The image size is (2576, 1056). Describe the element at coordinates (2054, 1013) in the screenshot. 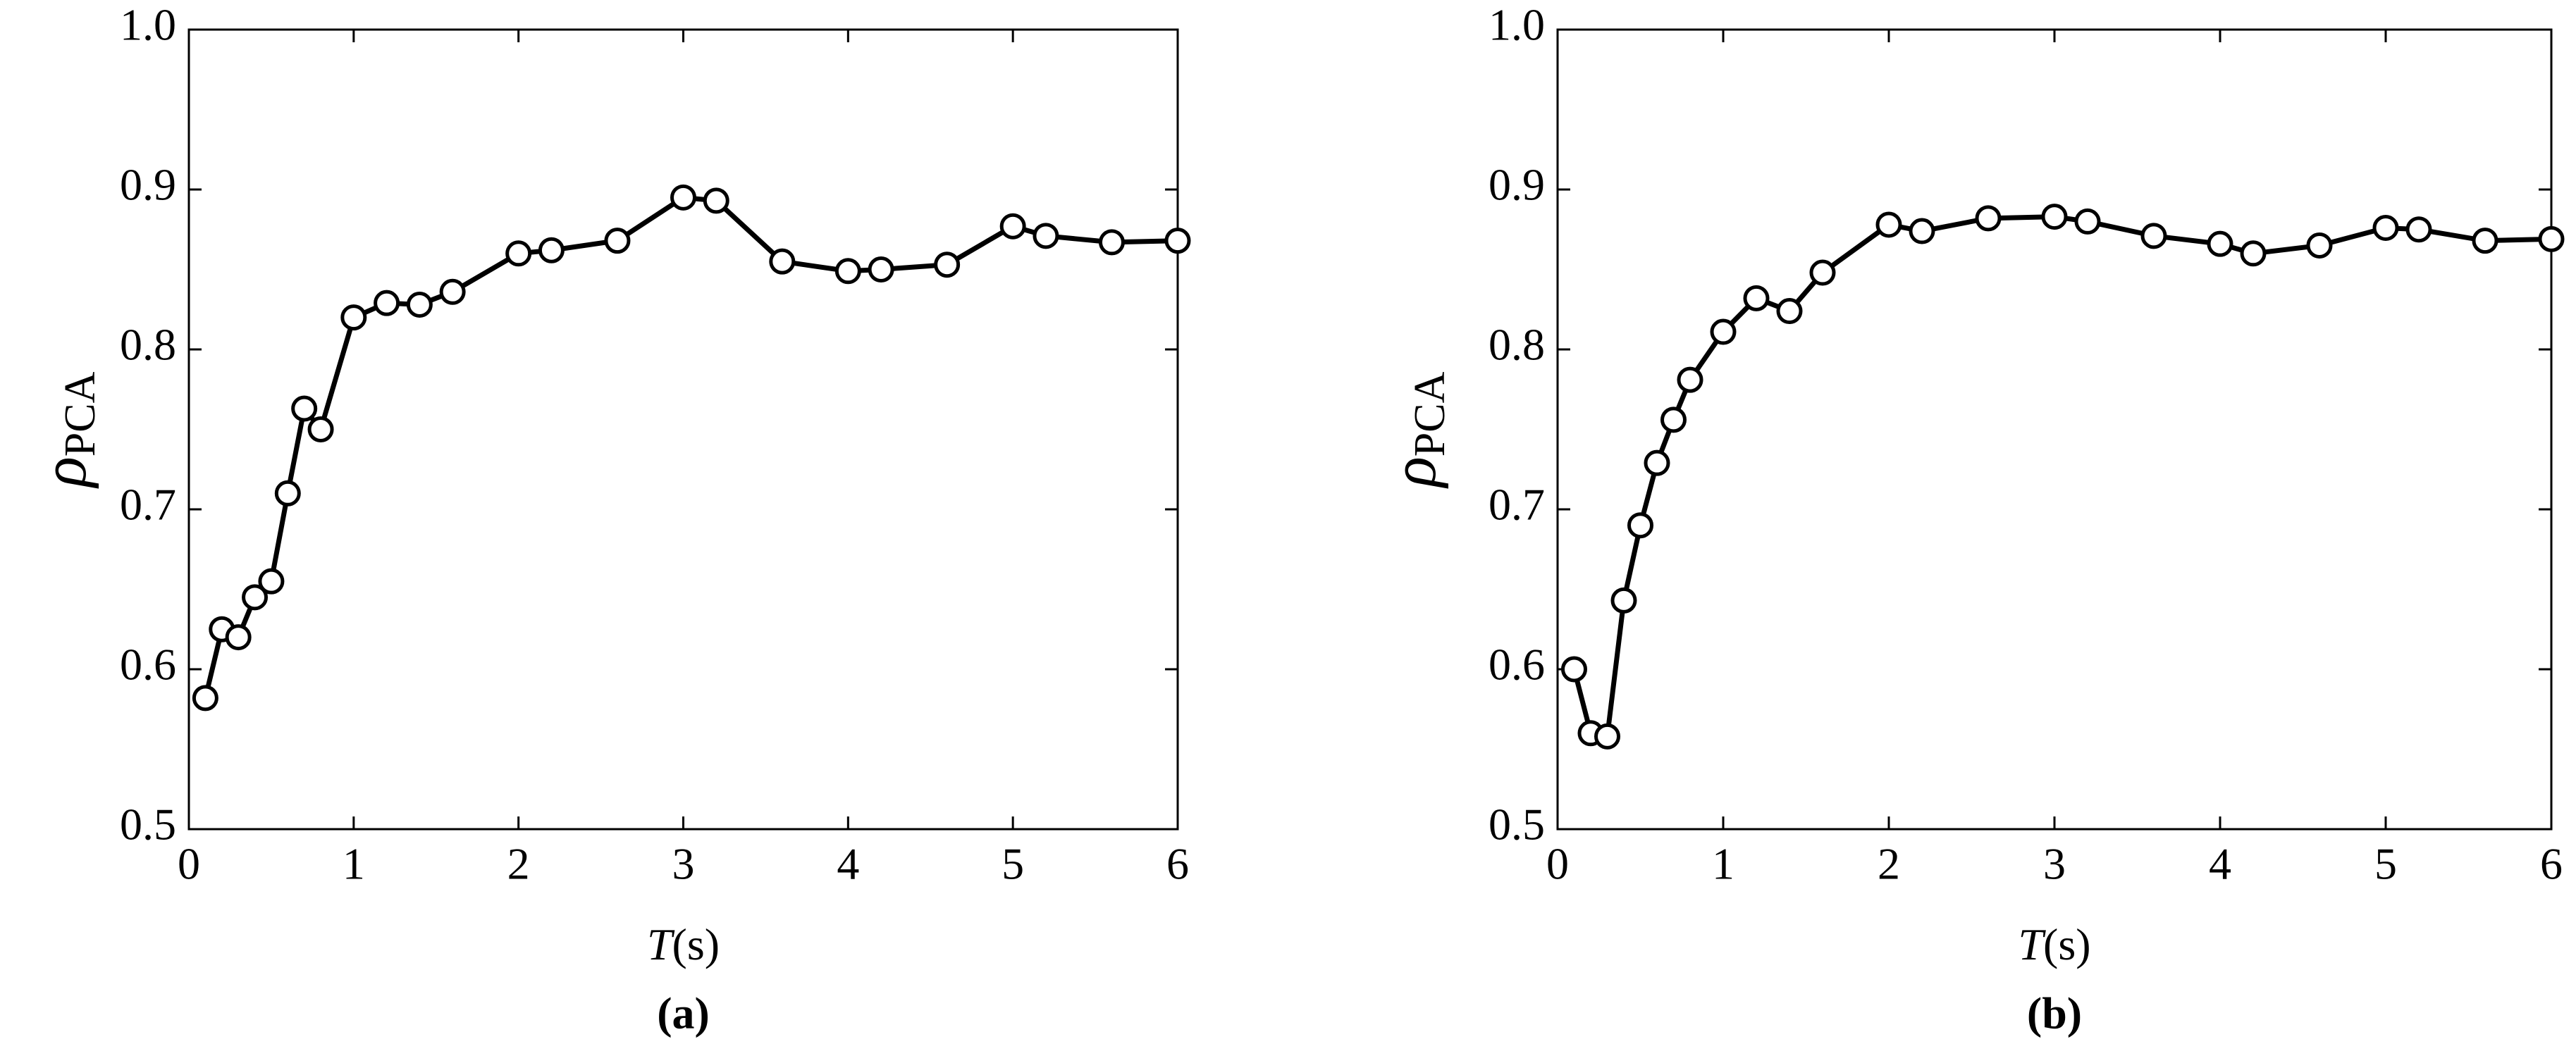

I see `panel-label: (b)` at that location.